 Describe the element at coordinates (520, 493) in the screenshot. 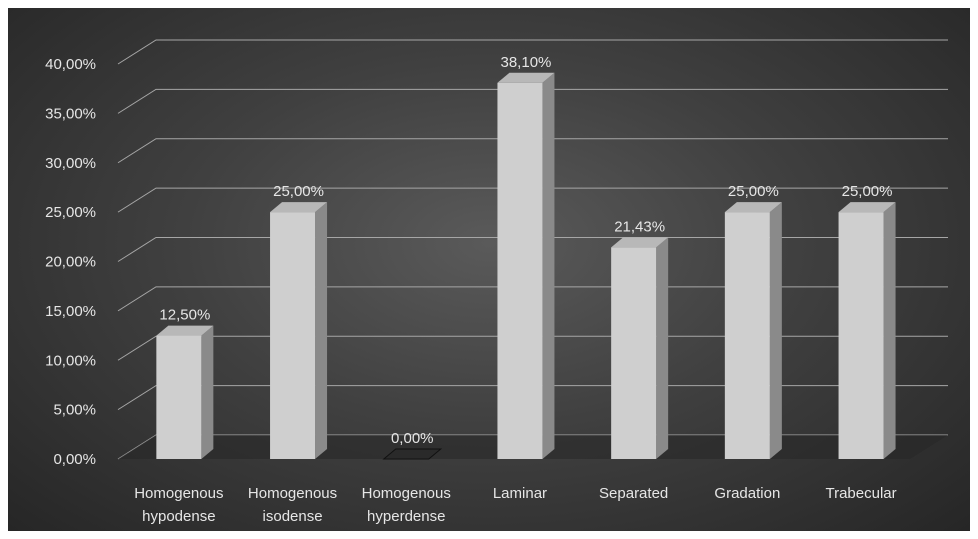

I see `x-tick-label: Laminar` at that location.